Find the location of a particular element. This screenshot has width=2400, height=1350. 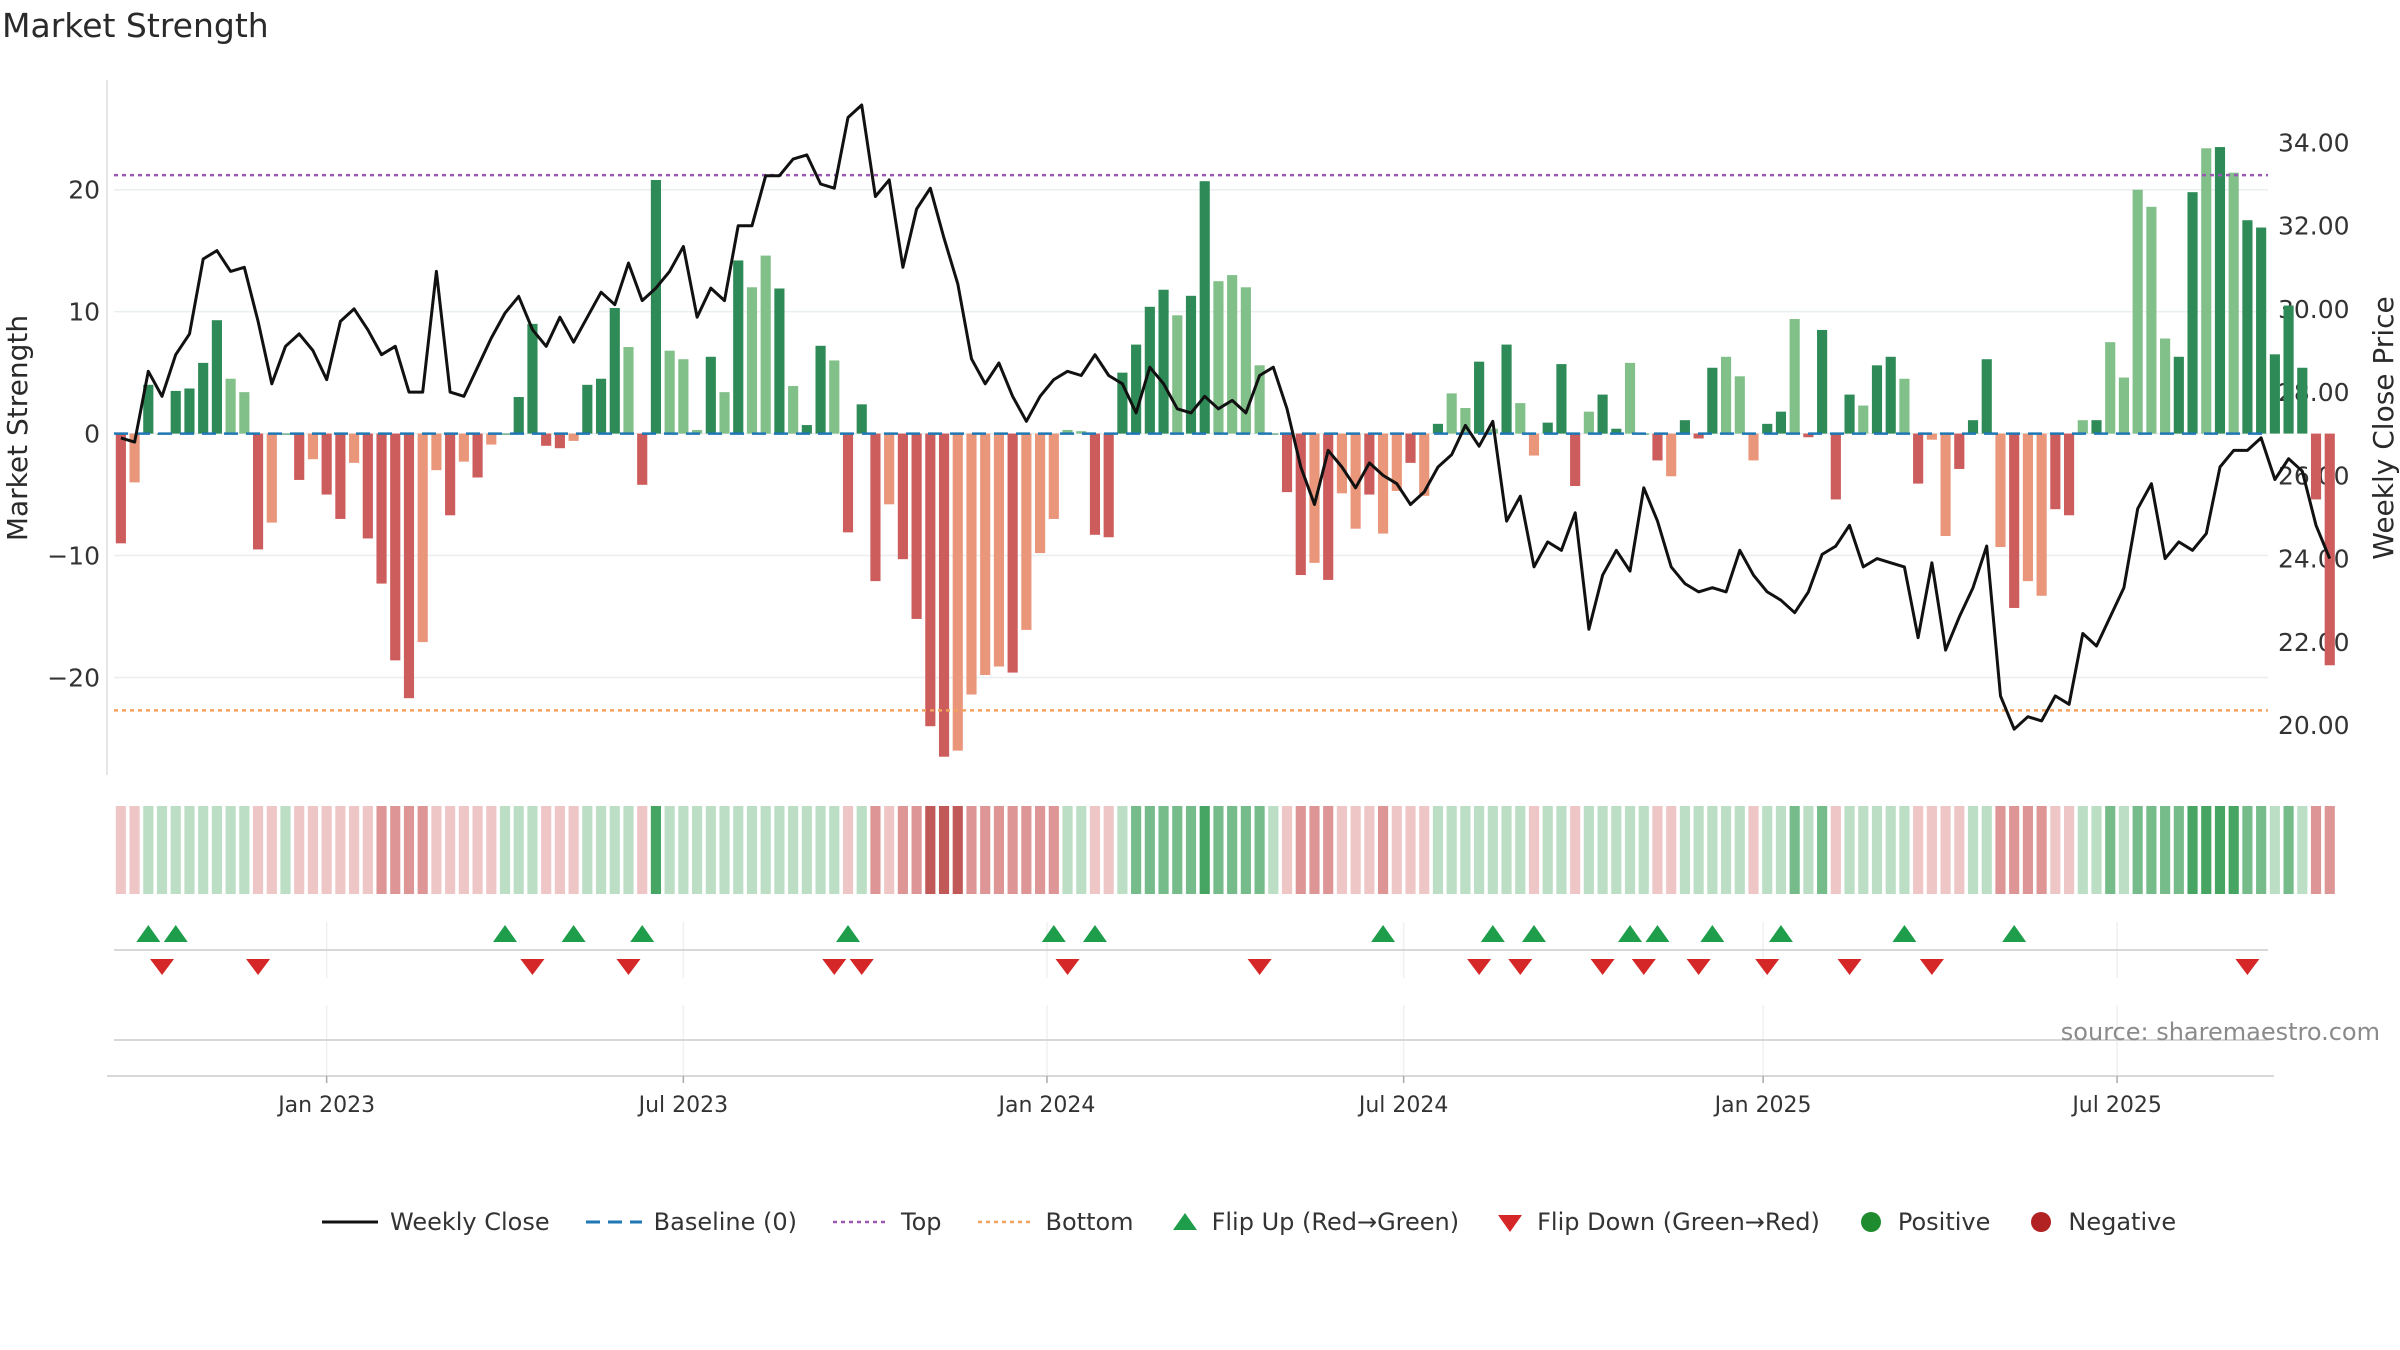

legend-label: Weekly Close is located at coordinates (470, 1222).